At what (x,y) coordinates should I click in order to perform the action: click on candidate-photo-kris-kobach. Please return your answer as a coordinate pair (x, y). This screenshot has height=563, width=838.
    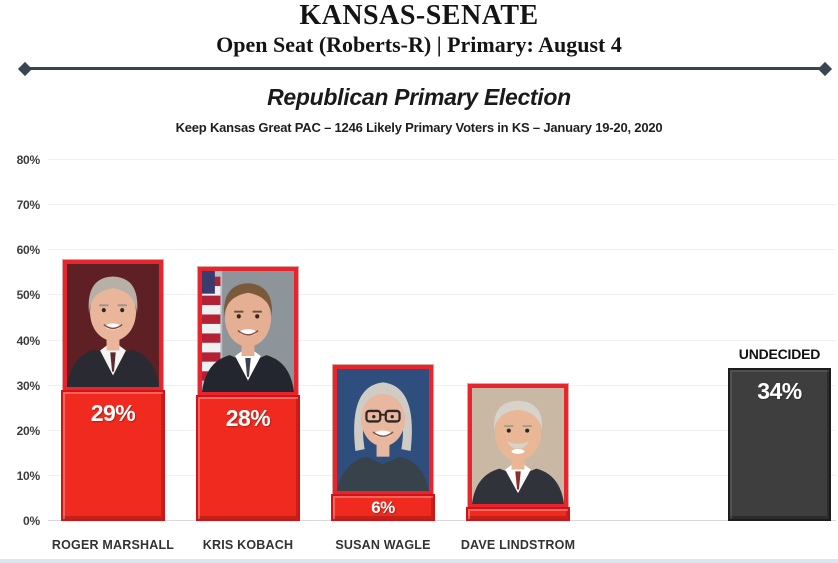
    Looking at the image, I should click on (248, 331).